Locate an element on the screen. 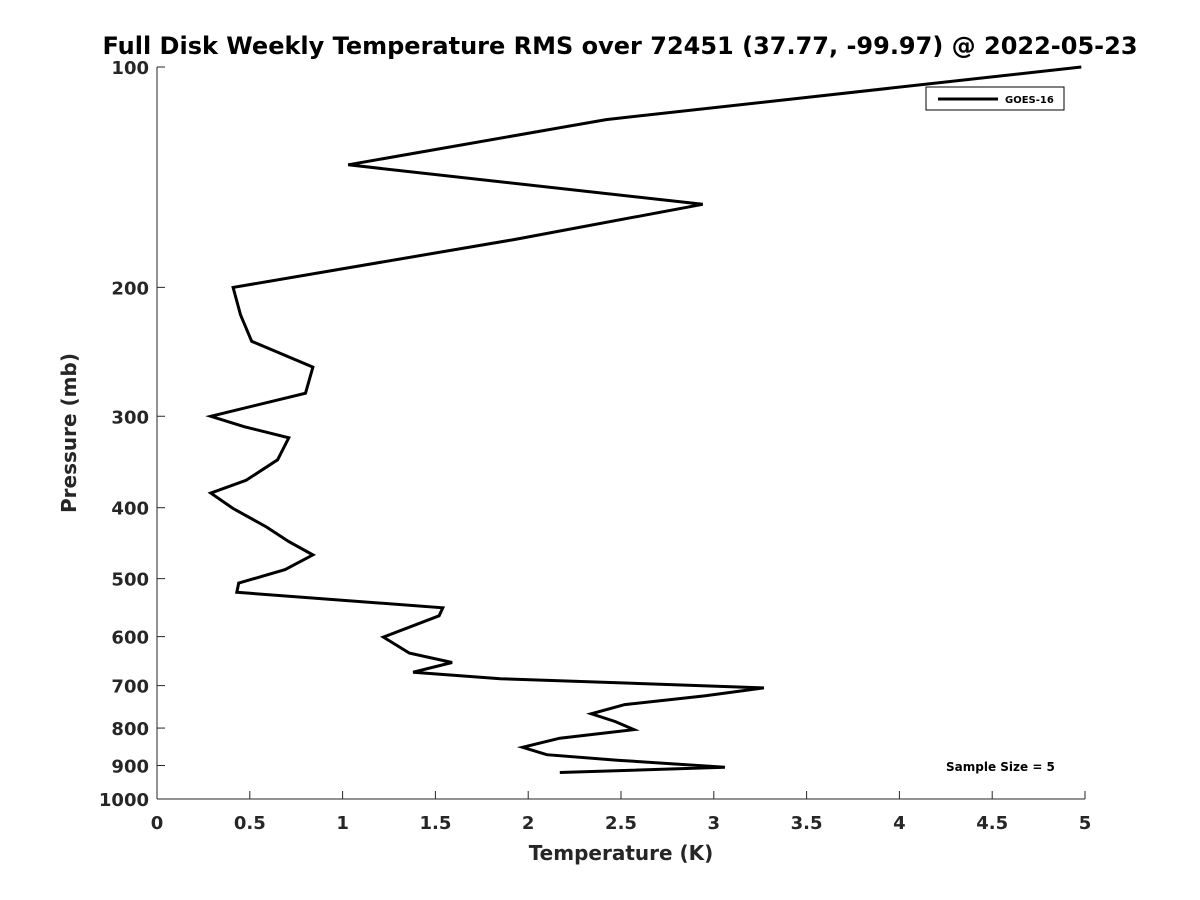  legend: GOES-16 is located at coordinates (995, 98).